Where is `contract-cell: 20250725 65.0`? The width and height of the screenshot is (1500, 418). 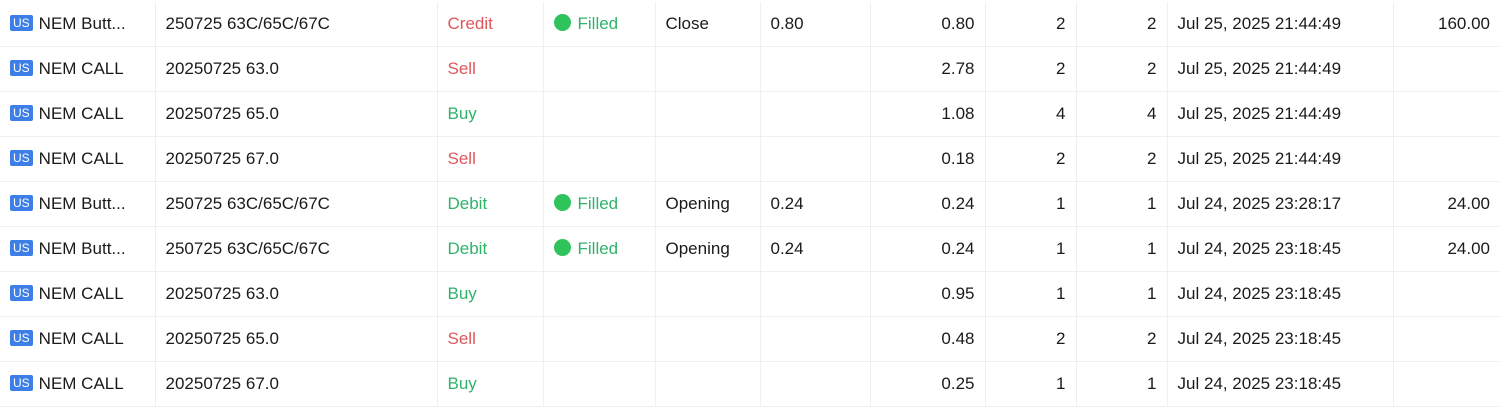
contract-cell: 20250725 65.0 is located at coordinates (296, 339).